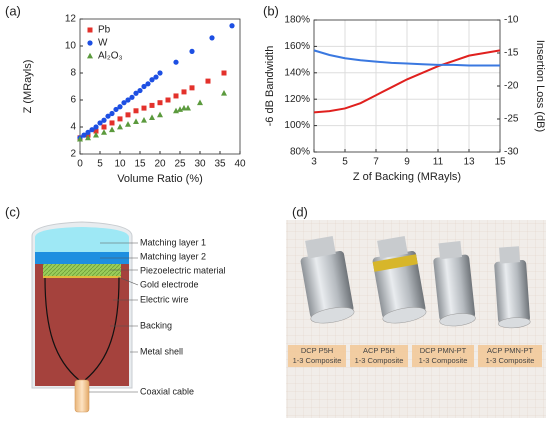  What do you see at coordinates (540, 86) in the screenshot?
I see `y2-axis-label: Insertion Loss (dB)` at bounding box center [540, 86].